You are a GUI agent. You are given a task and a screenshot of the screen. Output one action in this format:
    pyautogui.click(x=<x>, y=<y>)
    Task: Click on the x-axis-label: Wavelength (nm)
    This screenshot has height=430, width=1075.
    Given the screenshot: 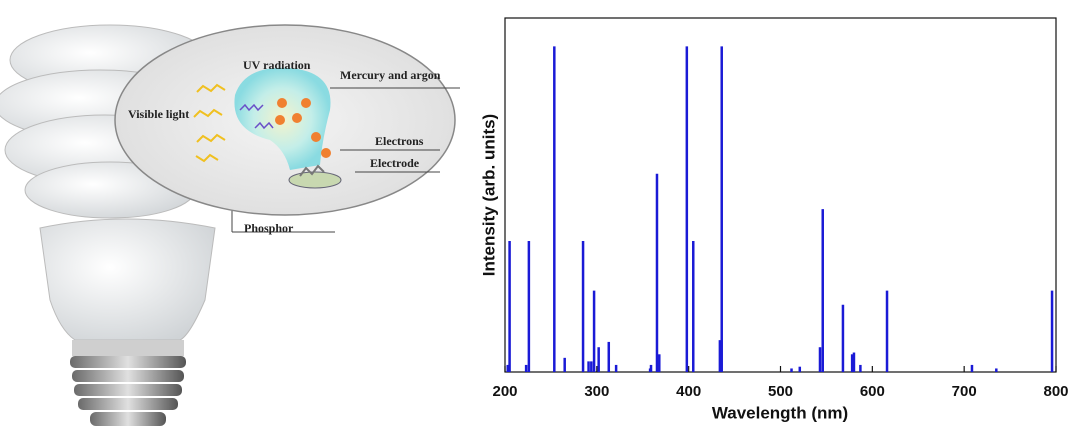 What is the action you would take?
    pyautogui.click(x=780, y=412)
    